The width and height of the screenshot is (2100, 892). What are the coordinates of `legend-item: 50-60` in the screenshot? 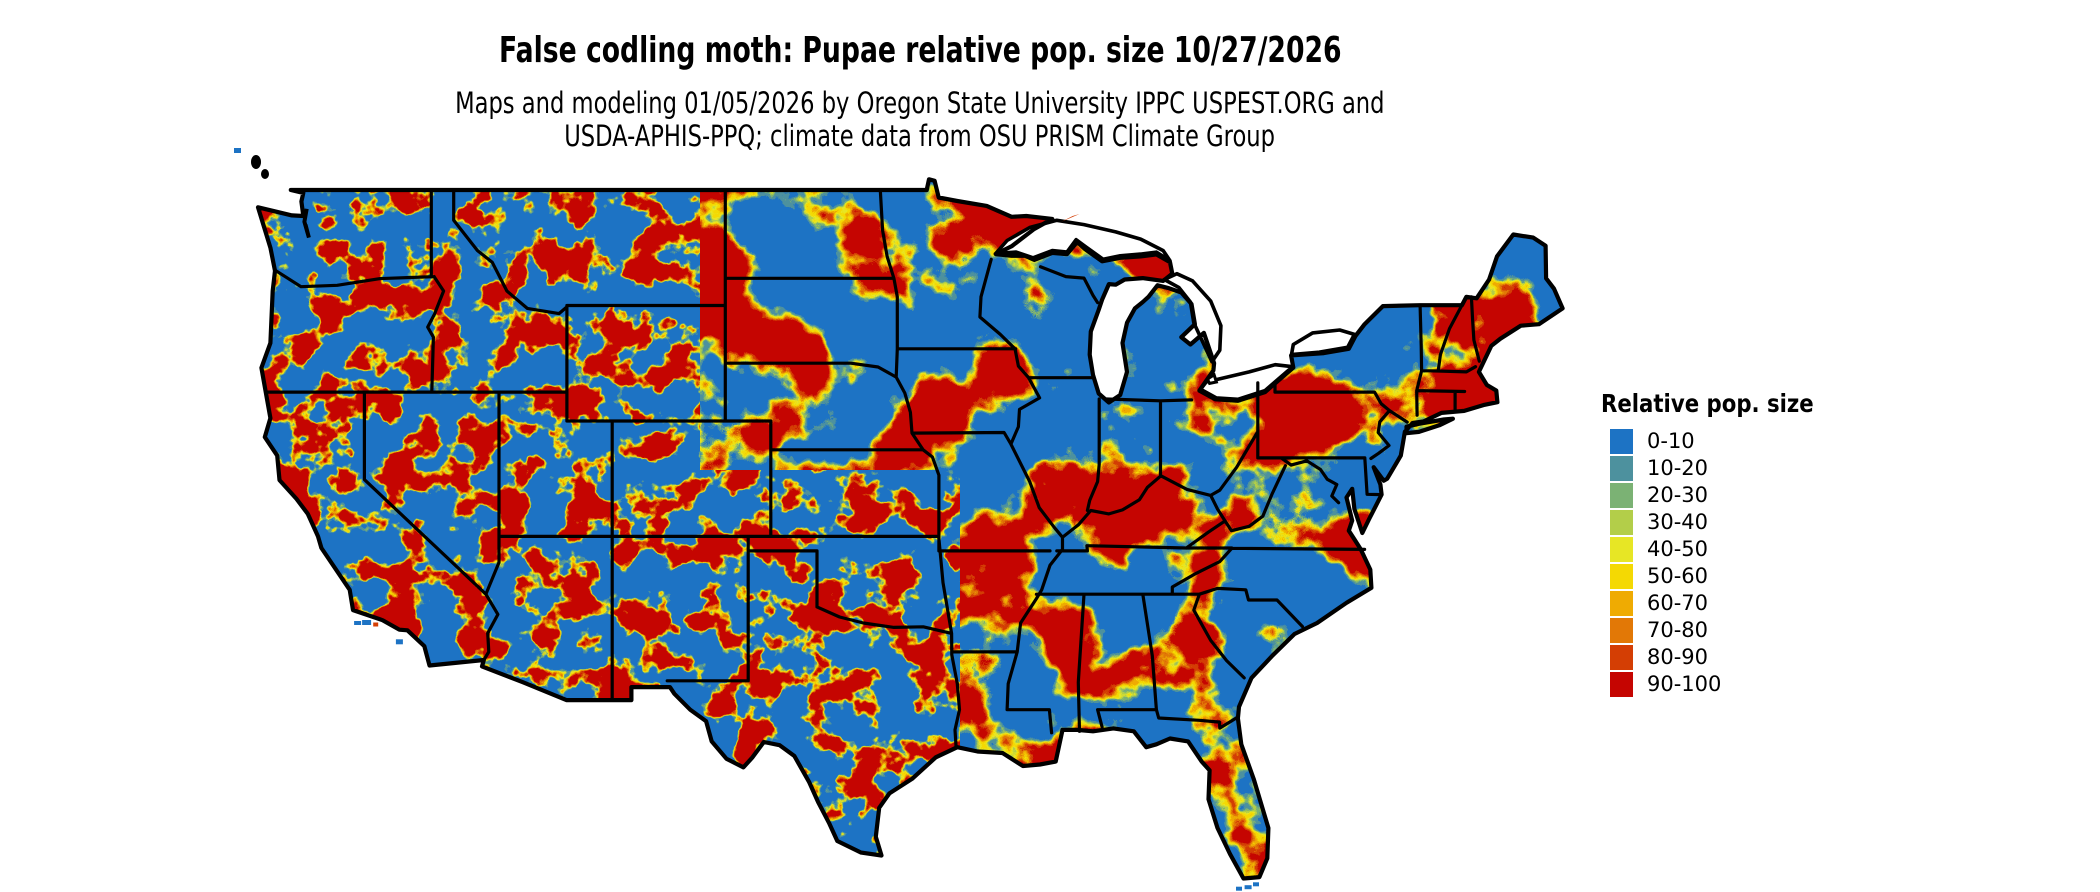 It's located at (1730, 576).